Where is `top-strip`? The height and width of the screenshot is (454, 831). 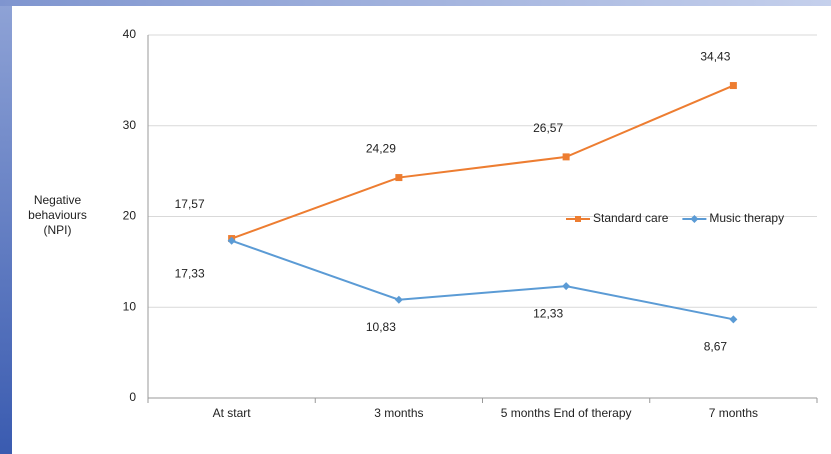 top-strip is located at coordinates (415, 3).